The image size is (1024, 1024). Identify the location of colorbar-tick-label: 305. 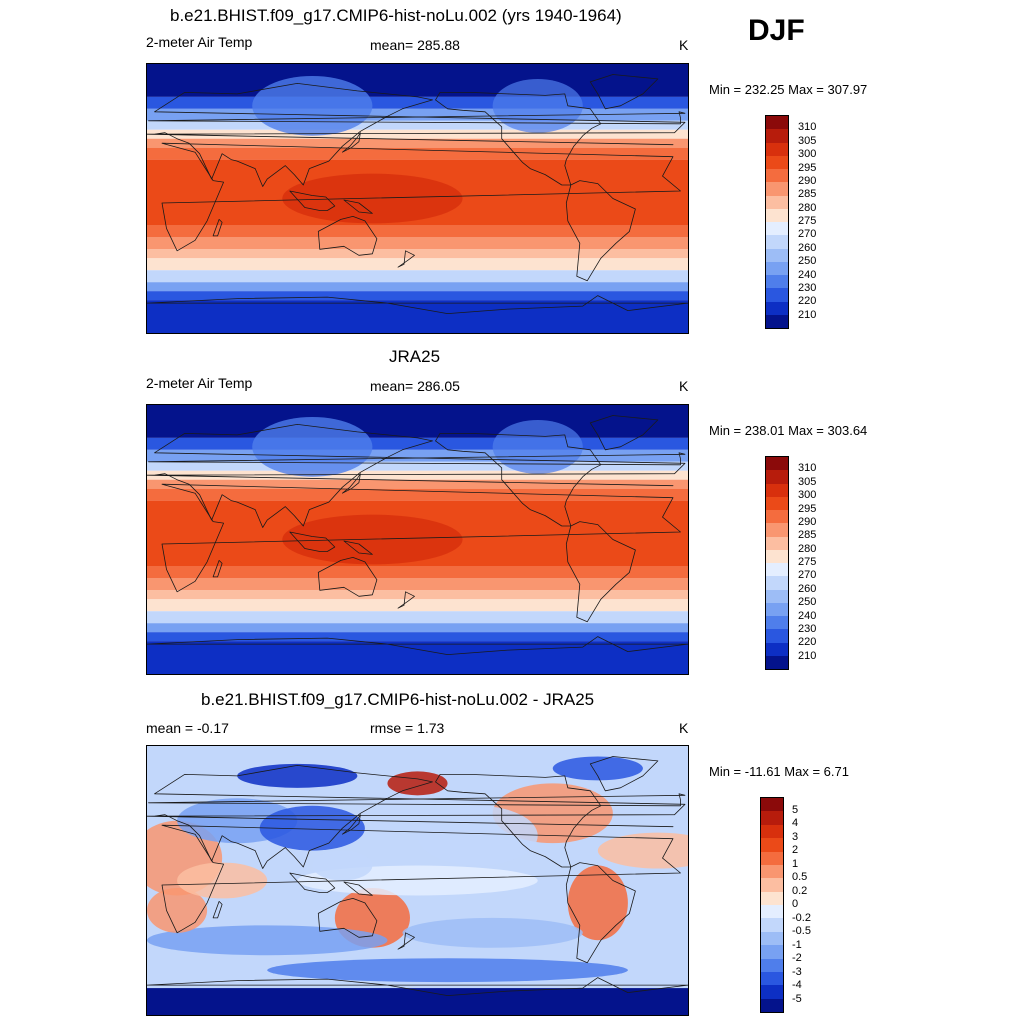
(807, 140).